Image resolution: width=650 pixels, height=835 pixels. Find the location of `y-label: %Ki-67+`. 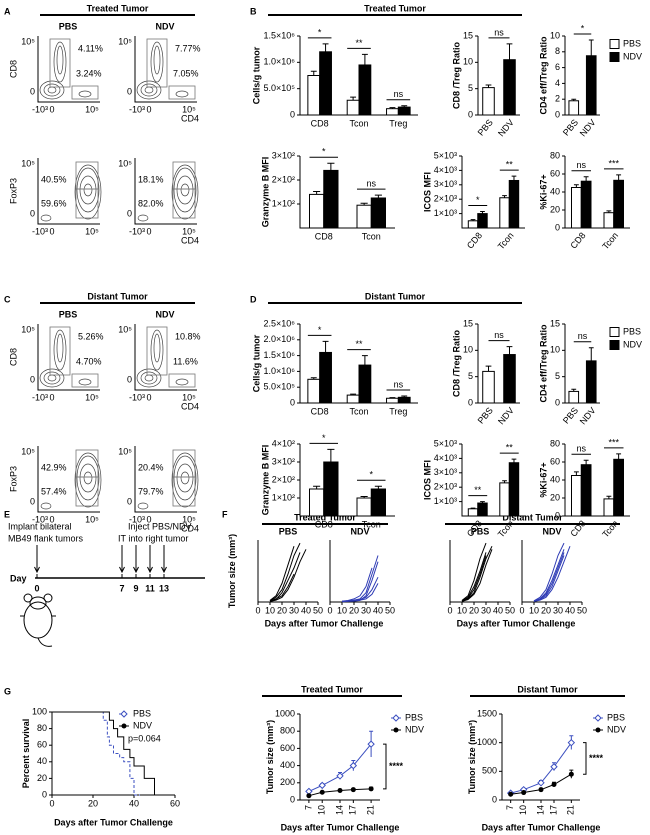

y-label: %Ki-67+ is located at coordinates (544, 479).